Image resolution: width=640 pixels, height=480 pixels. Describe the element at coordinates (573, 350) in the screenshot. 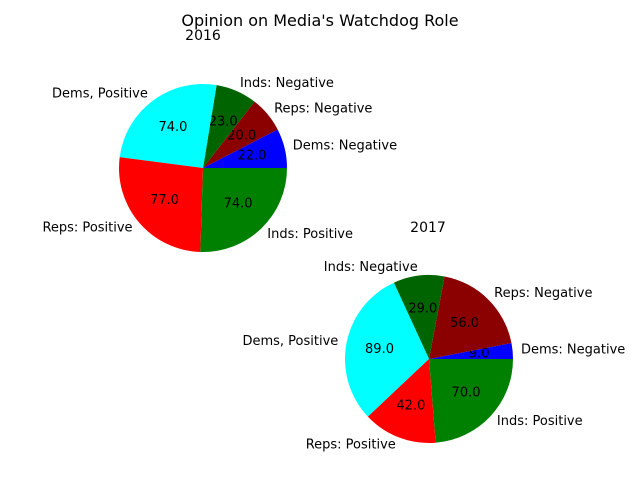

I see `pie-slice-label-2017-0: Dems: Negative` at that location.